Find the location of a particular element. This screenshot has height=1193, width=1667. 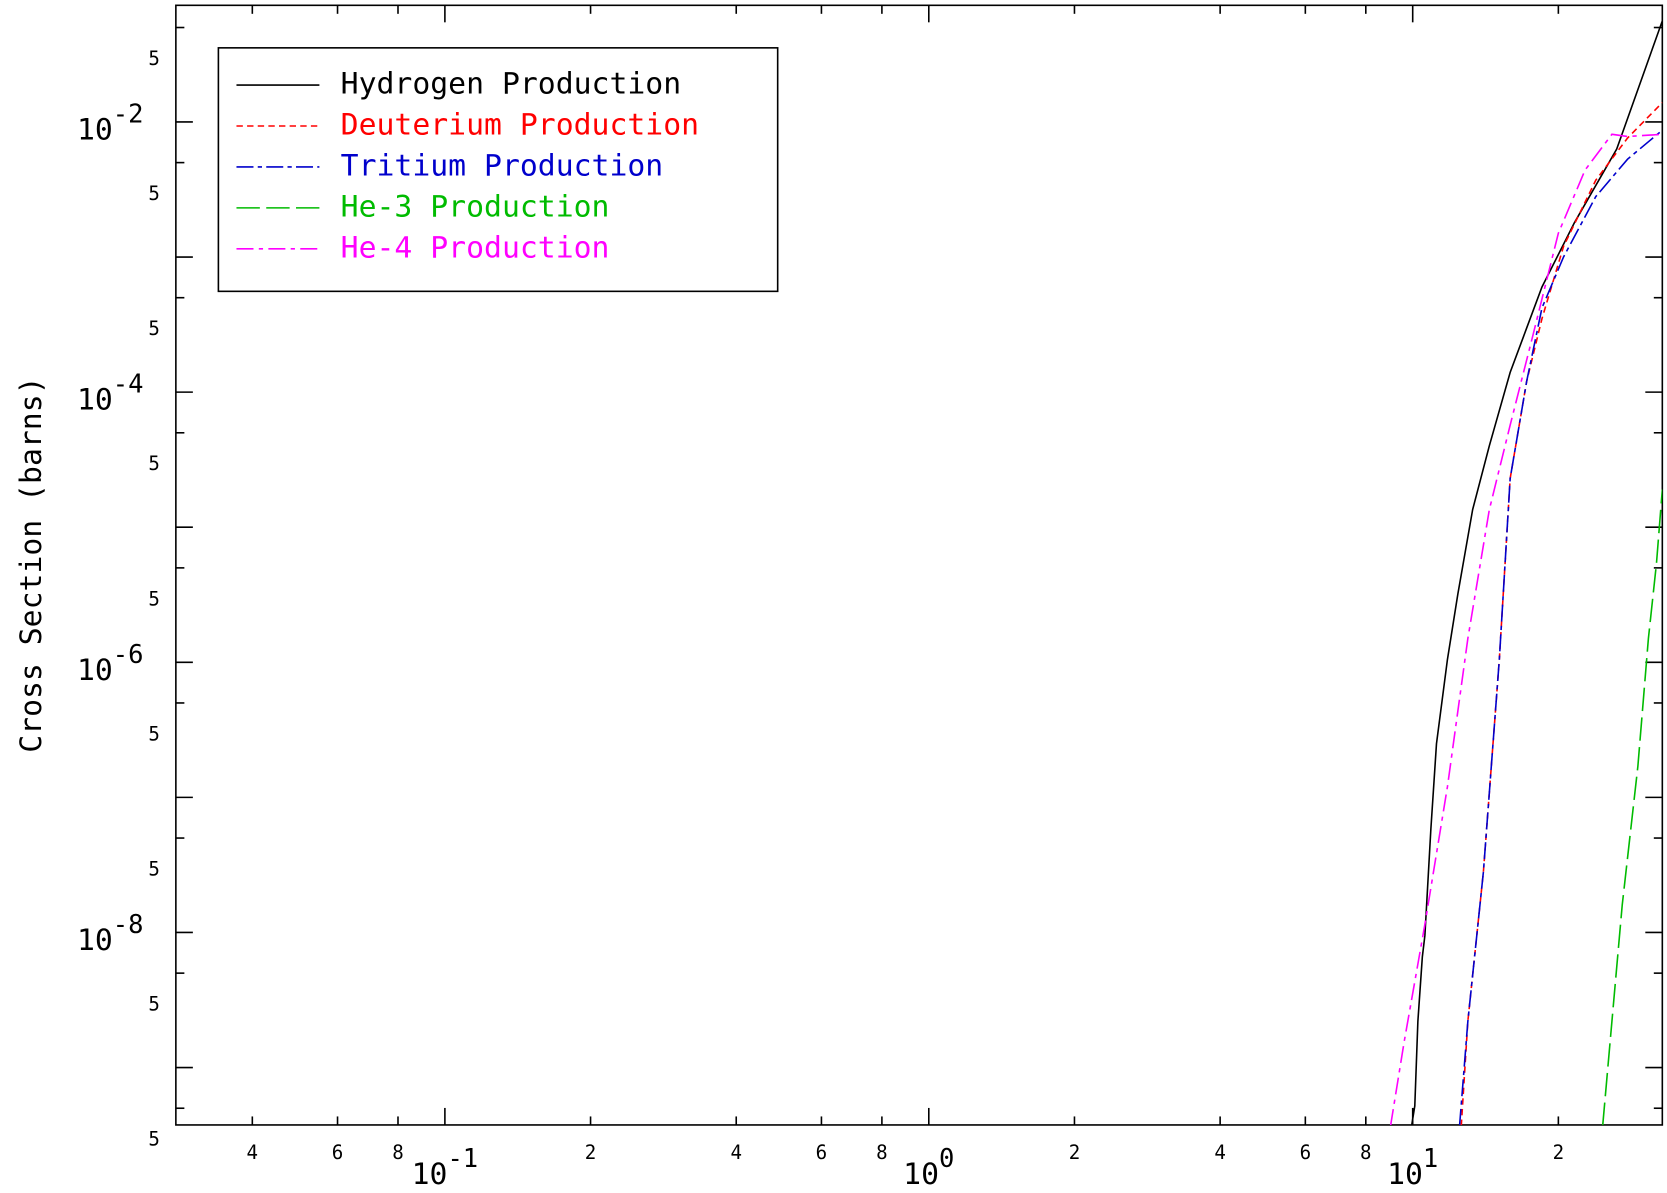

x-tick-exponent: -1 is located at coordinates (462, 1159).